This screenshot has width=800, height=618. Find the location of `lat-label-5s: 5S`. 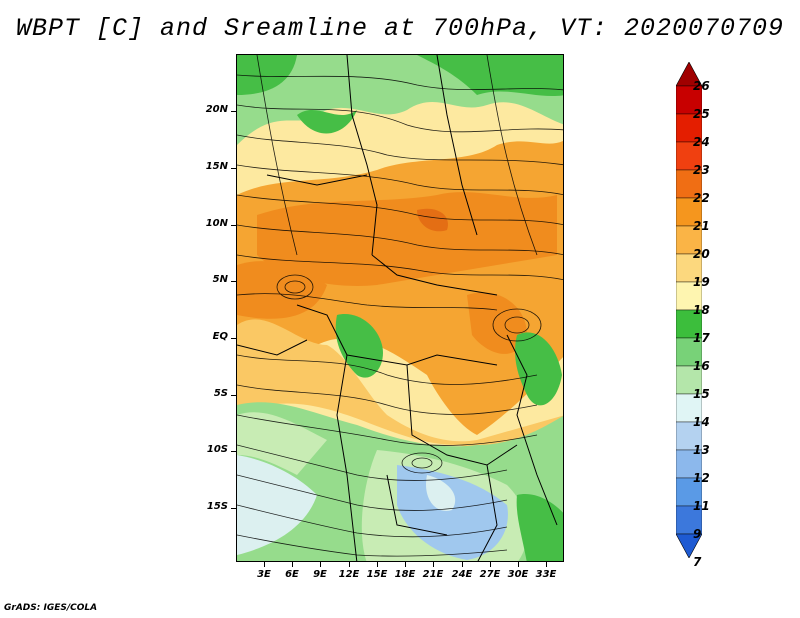

lat-label-5s: 5S is located at coordinates (220, 393).